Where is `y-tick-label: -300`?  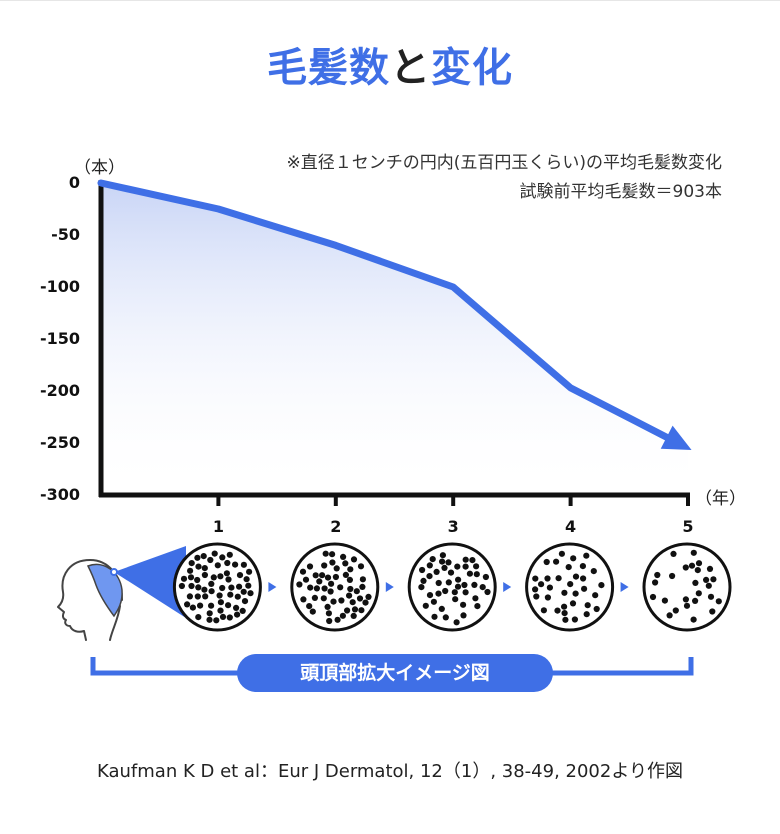 y-tick-label: -300 is located at coordinates (59, 494).